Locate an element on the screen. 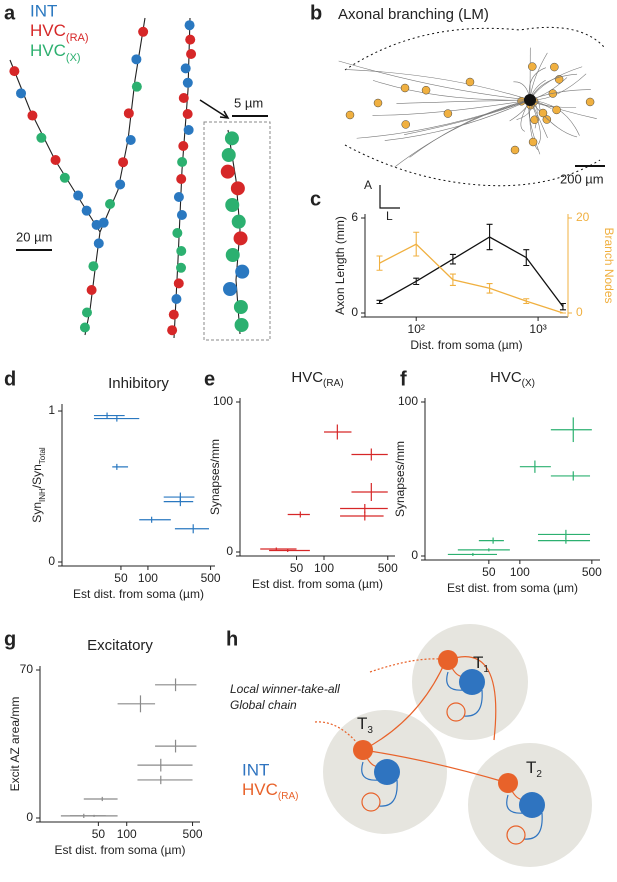  node-sub: 3 is located at coordinates (370, 730).